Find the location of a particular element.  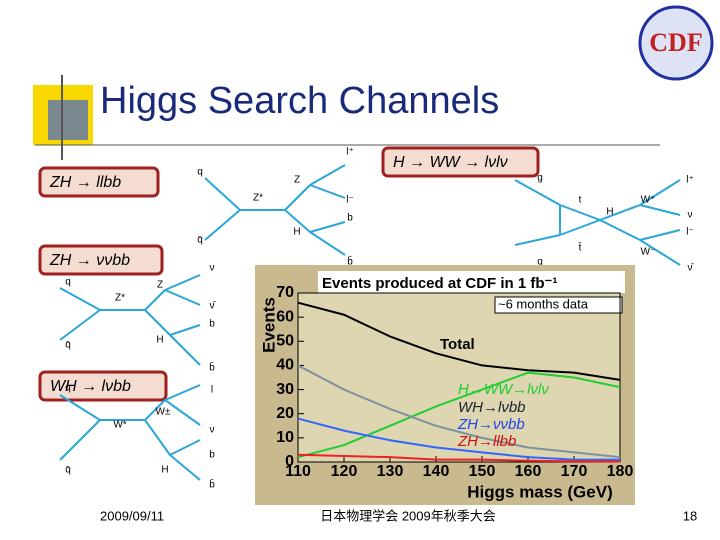

annotation: ~6 months data is located at coordinates (543, 303).